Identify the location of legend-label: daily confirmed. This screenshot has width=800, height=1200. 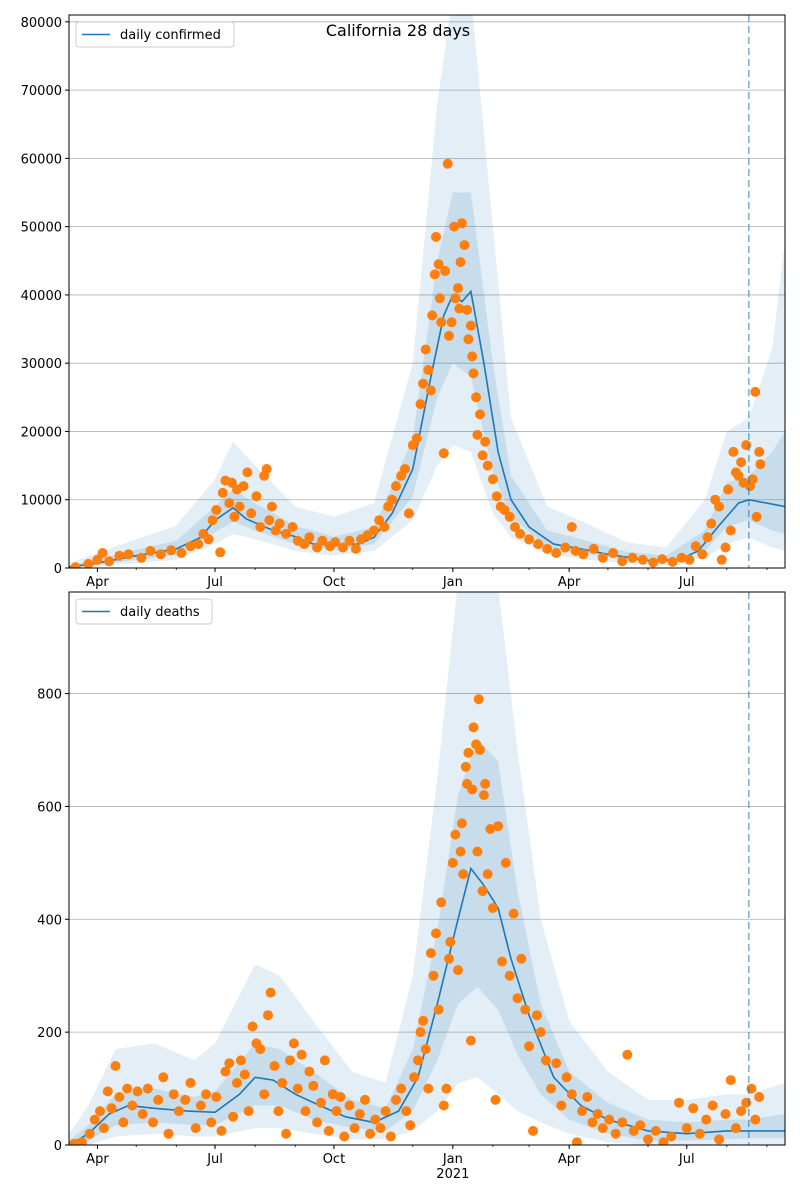
(170, 35).